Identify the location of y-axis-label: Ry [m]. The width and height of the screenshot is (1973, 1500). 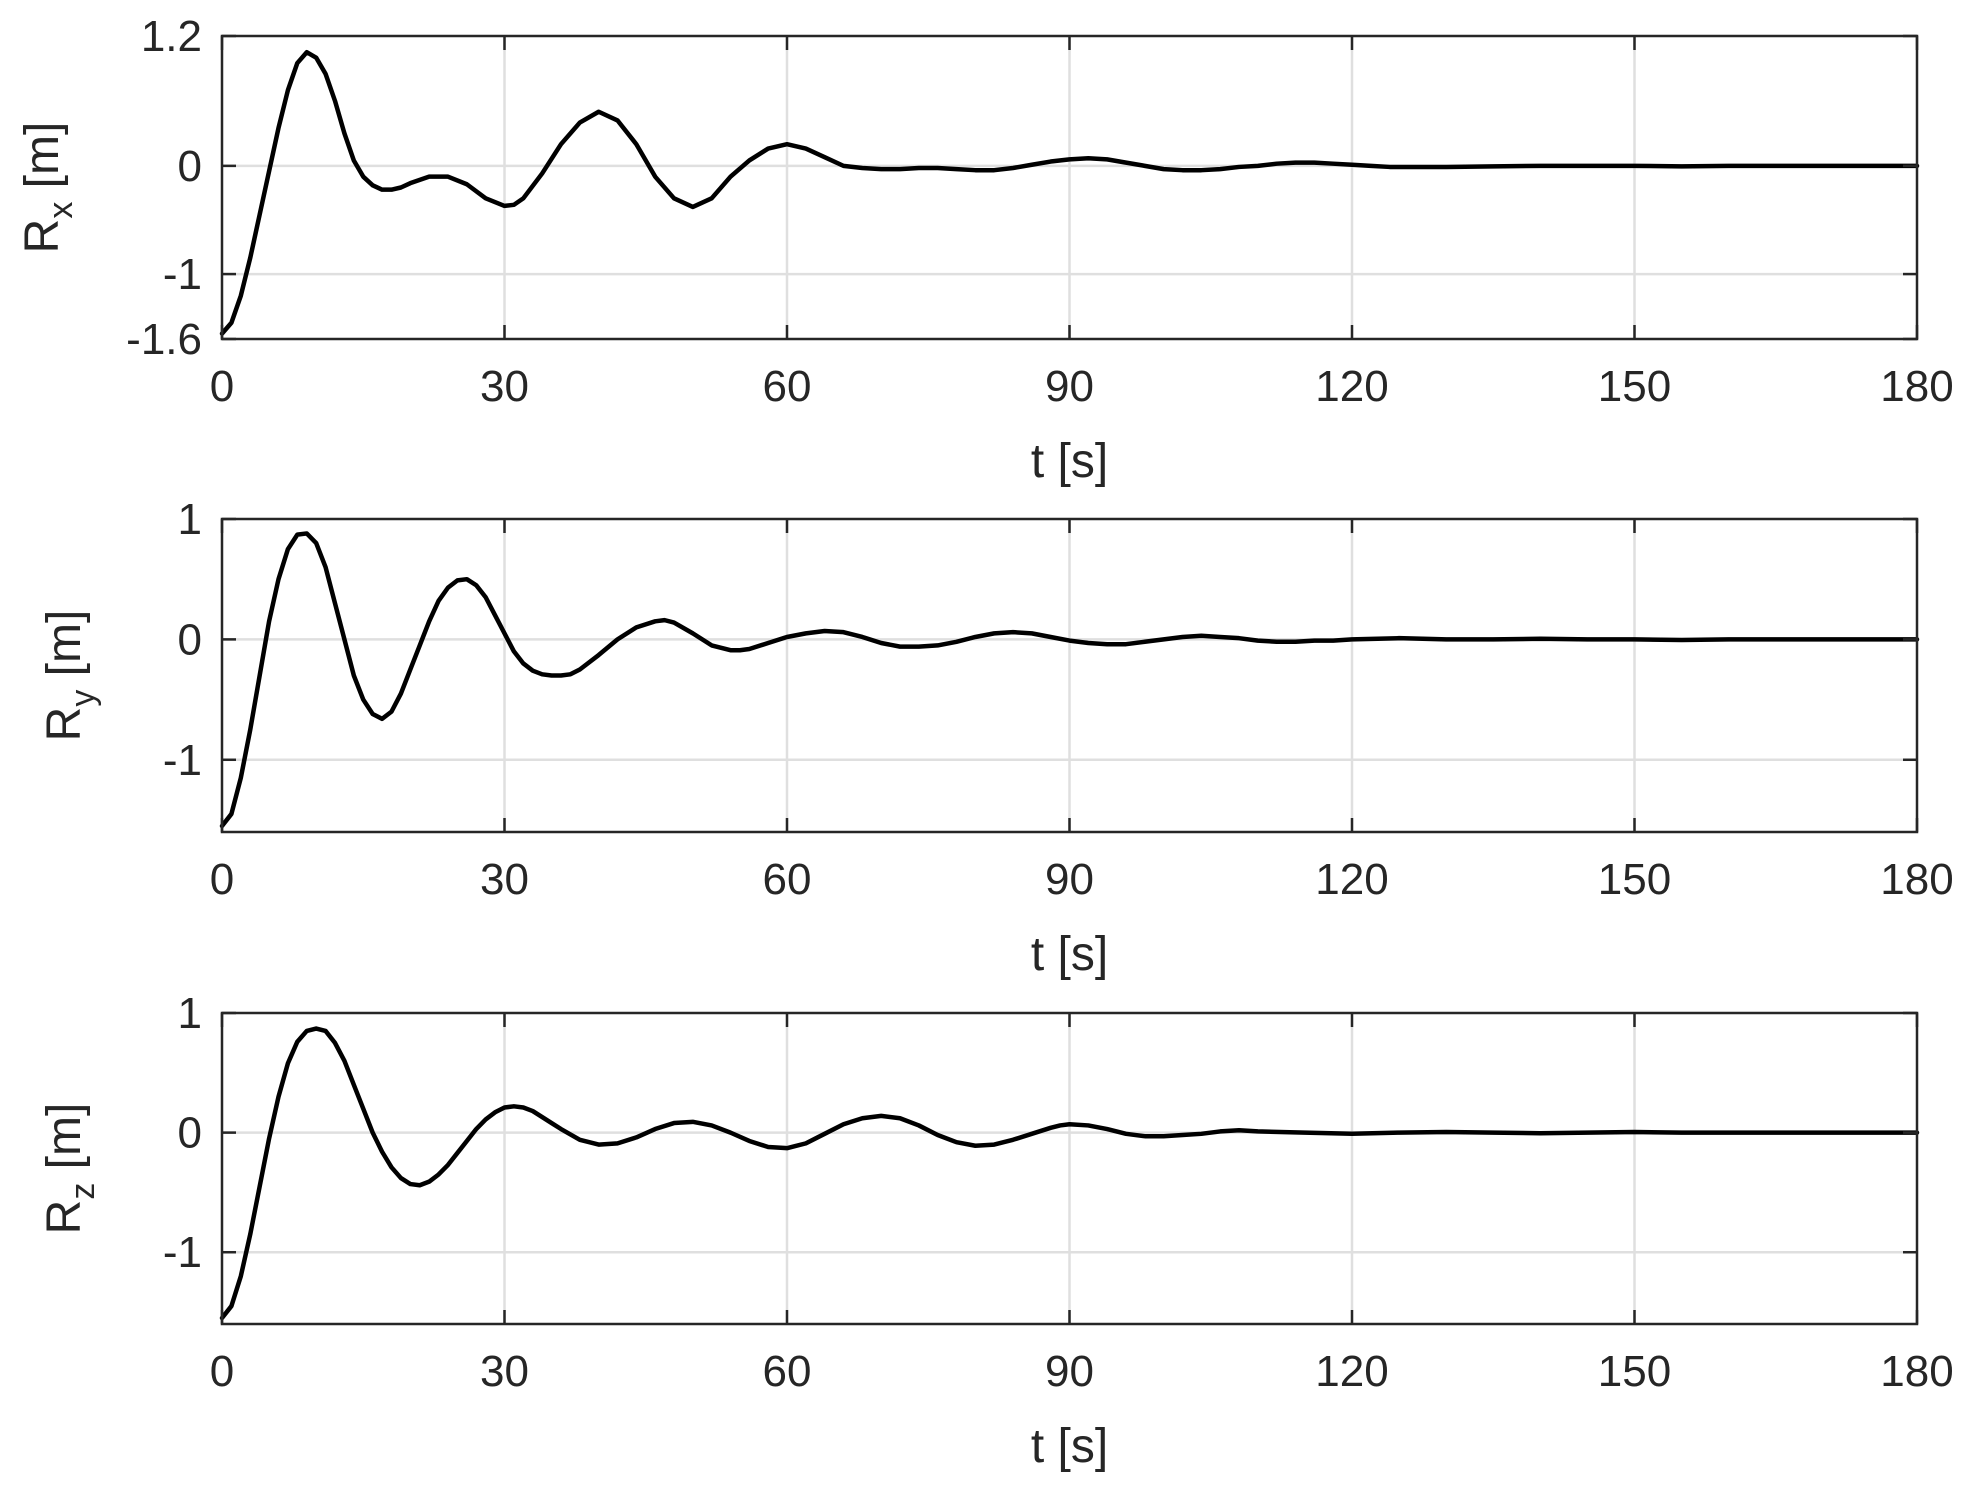
(70, 676).